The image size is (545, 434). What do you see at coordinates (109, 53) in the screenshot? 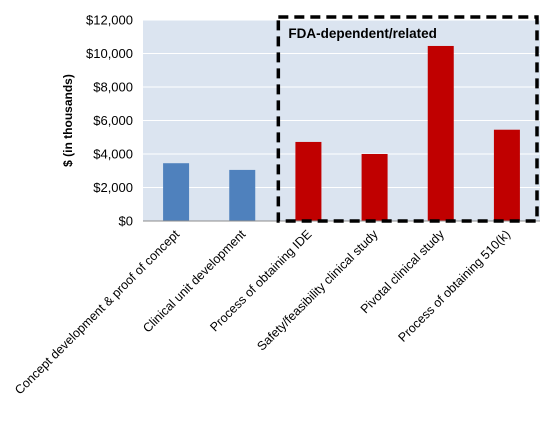
I see `y-tick-label: $10,000` at bounding box center [109, 53].